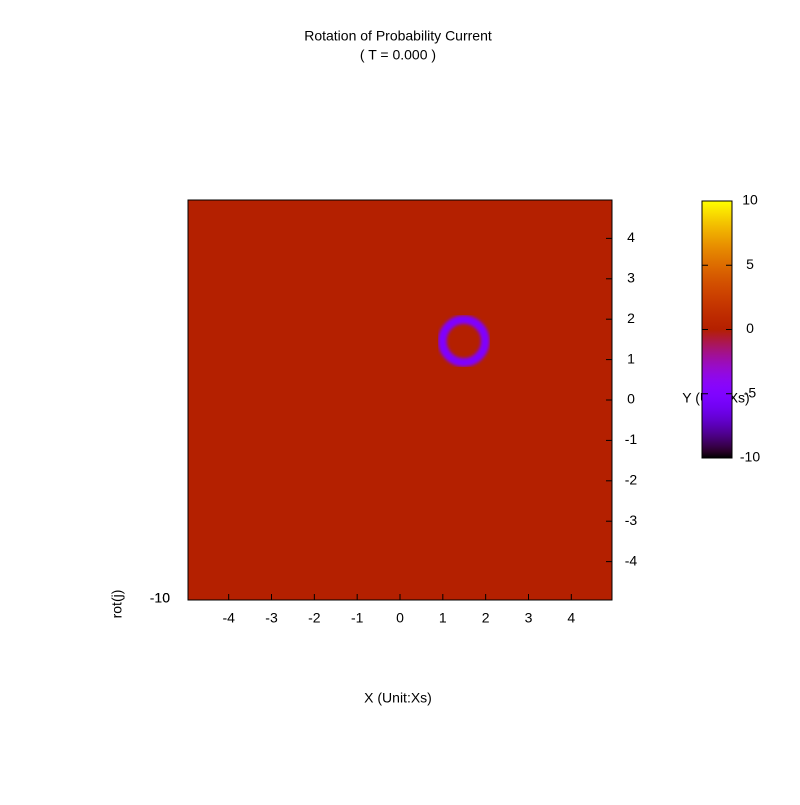 The width and height of the screenshot is (800, 805). What do you see at coordinates (314, 618) in the screenshot?
I see `x-tick-label: -2` at bounding box center [314, 618].